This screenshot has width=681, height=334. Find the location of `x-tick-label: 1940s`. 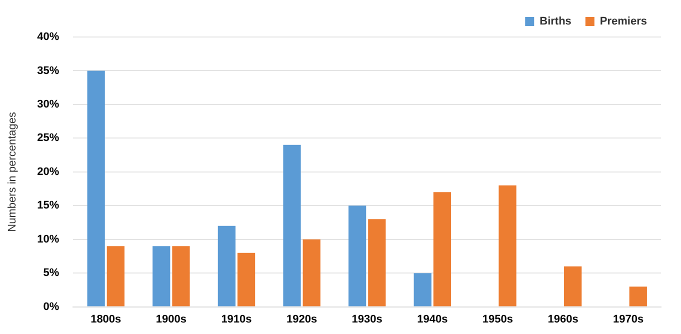

x-tick-label: 1940s is located at coordinates (432, 319).